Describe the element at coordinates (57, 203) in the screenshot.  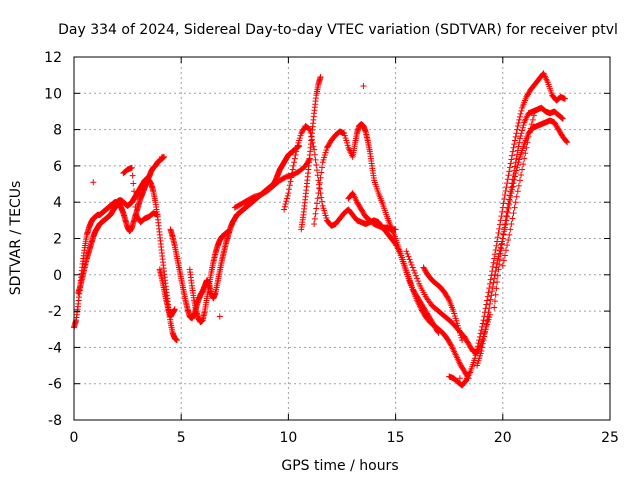
I see `y-tick-label: 4` at that location.